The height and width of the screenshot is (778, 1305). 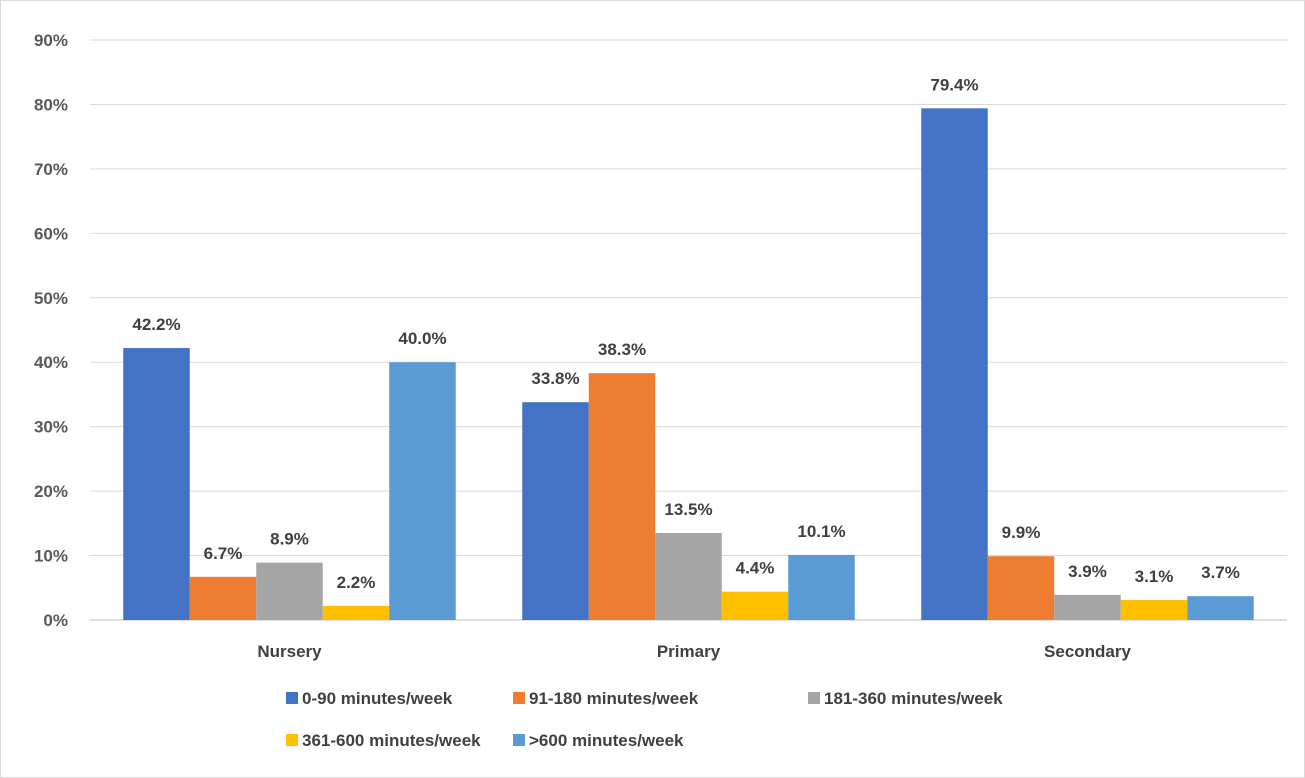 I want to click on category-axis: Nursery Primary Secondary, so click(x=694, y=651).